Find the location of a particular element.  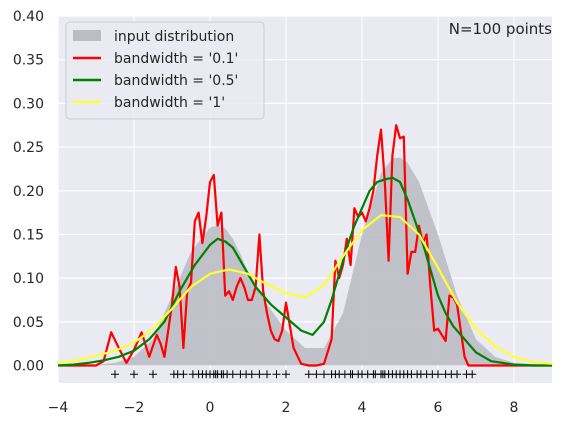

x-tick-label: 2 is located at coordinates (286, 408).